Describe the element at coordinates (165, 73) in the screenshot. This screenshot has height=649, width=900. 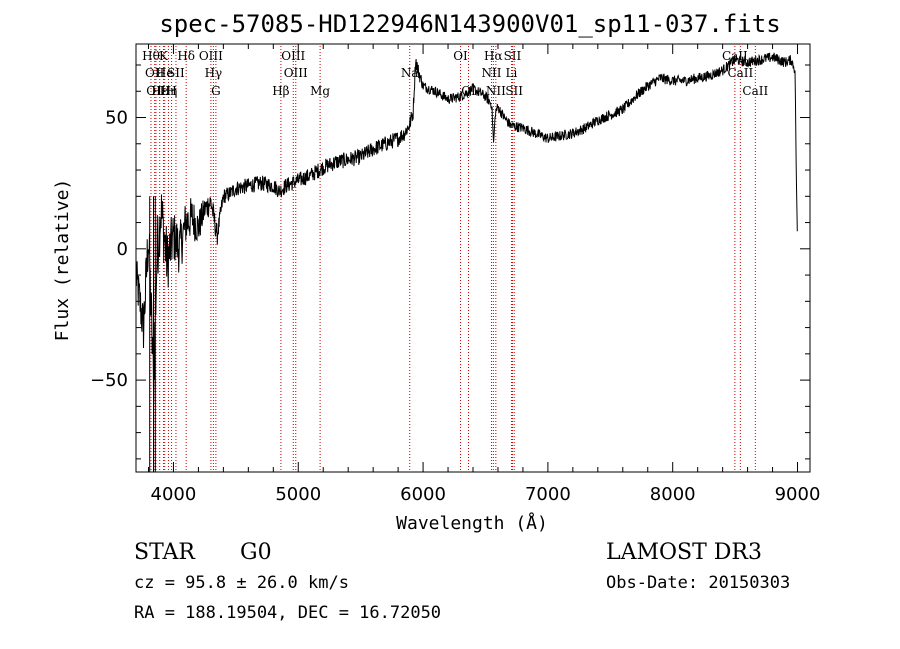
I see `spectral-line-label: He` at that location.